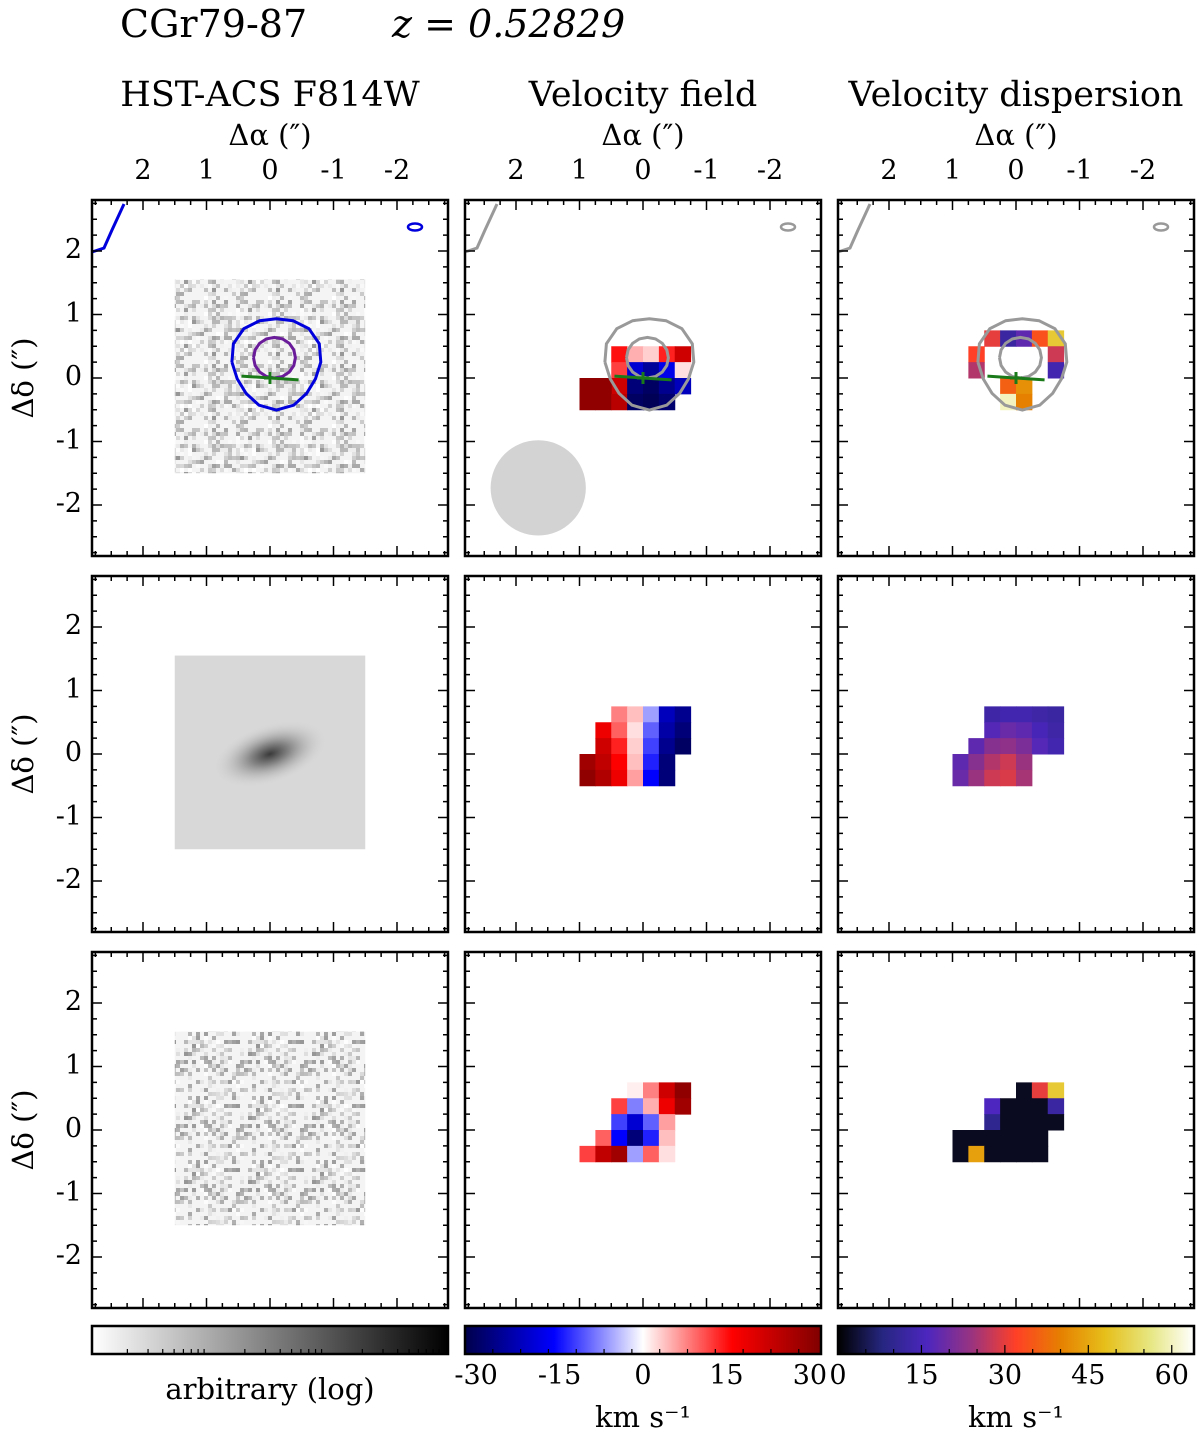  What do you see at coordinates (643, 1417) in the screenshot?
I see `colorbar-label-velocity: km s⁻¹` at bounding box center [643, 1417].